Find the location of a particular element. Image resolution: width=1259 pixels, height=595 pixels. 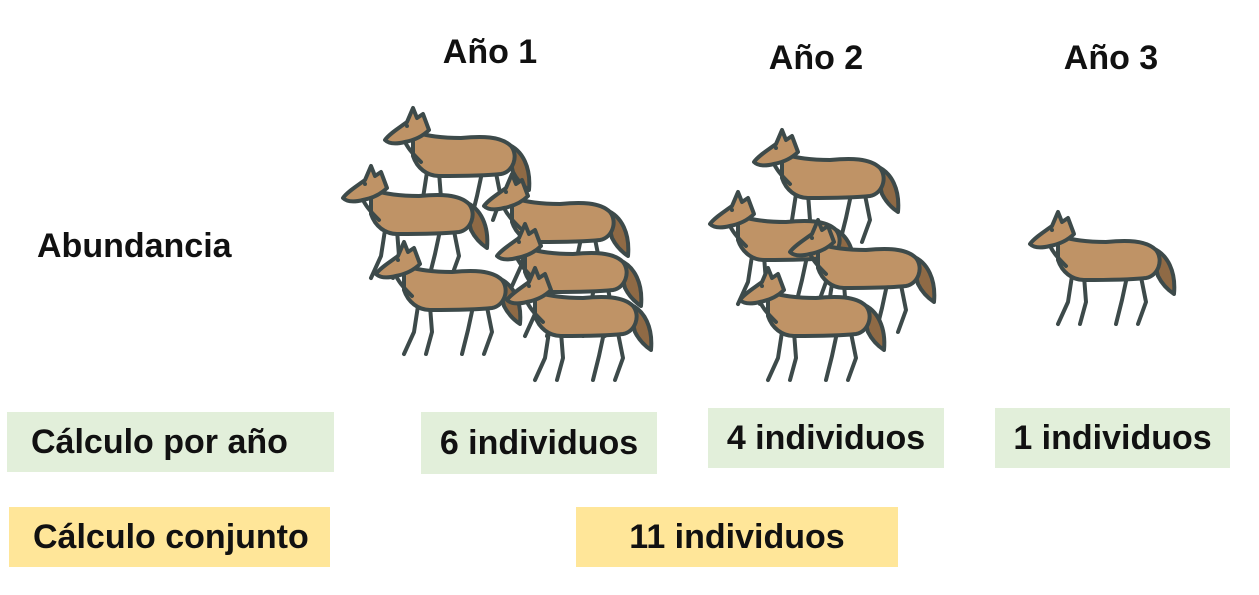

year-1-title: Año 1 is located at coordinates (490, 52).